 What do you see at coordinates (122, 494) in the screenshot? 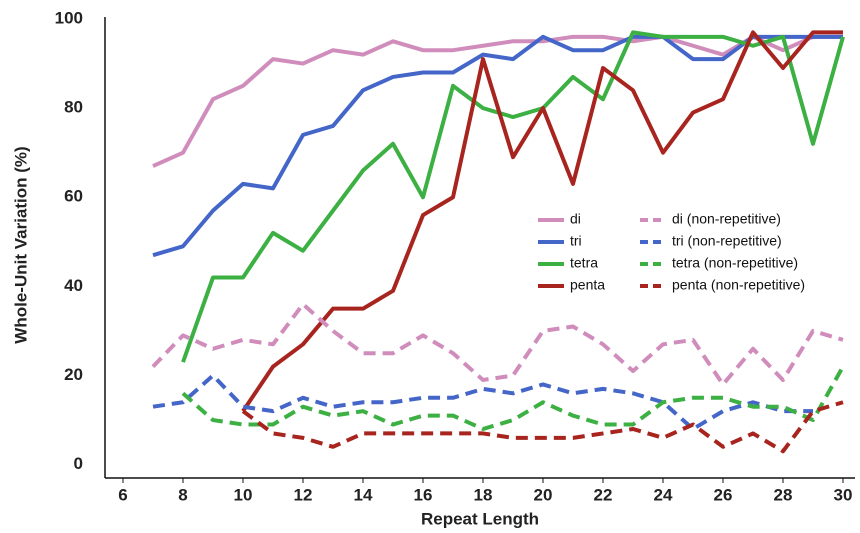
I see `x-tick-label: 6` at bounding box center [122, 494].